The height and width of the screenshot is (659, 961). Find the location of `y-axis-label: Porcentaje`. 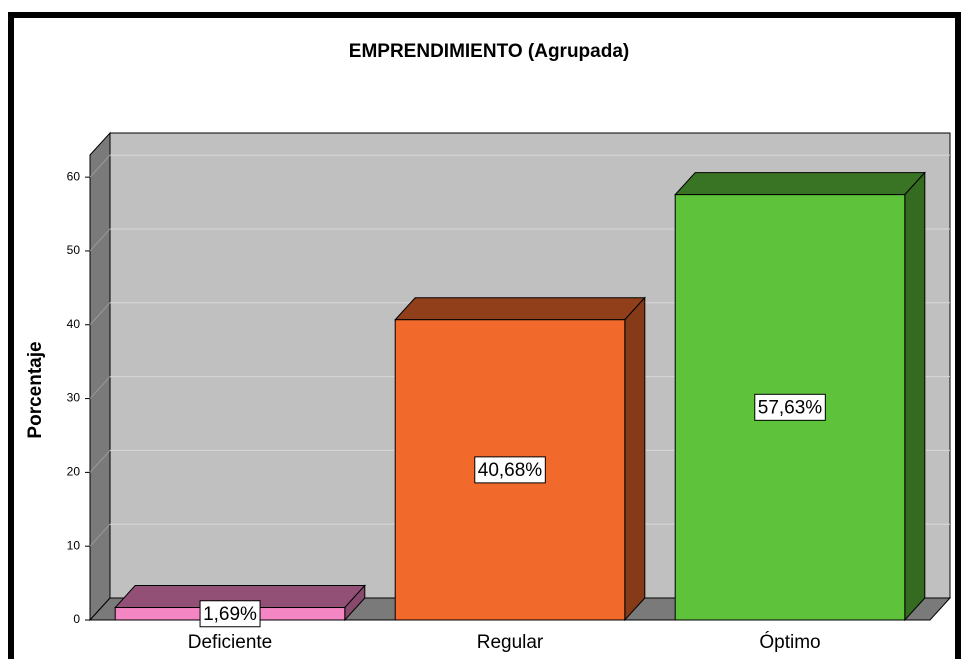

y-axis-label: Porcentaje is located at coordinates (35, 389).